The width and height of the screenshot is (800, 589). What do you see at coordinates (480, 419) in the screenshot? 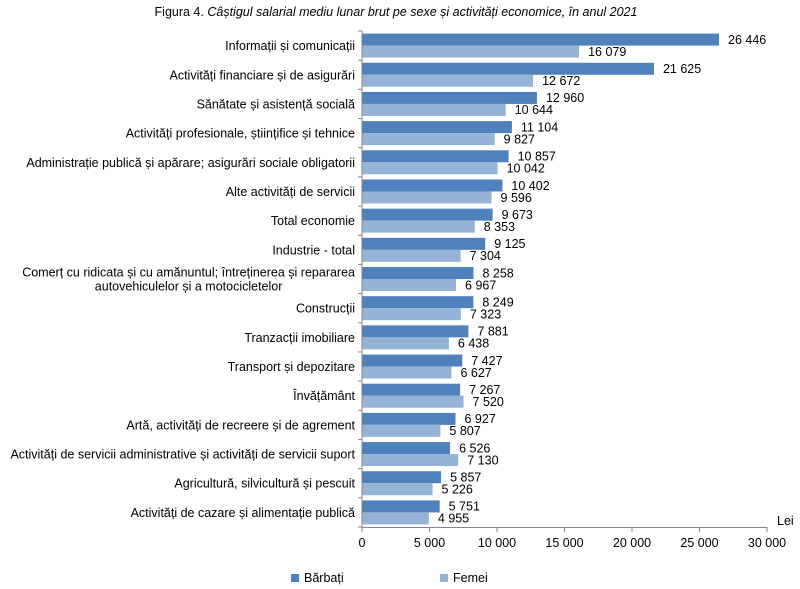
I see `data-label-barbati: 6 927` at bounding box center [480, 419].